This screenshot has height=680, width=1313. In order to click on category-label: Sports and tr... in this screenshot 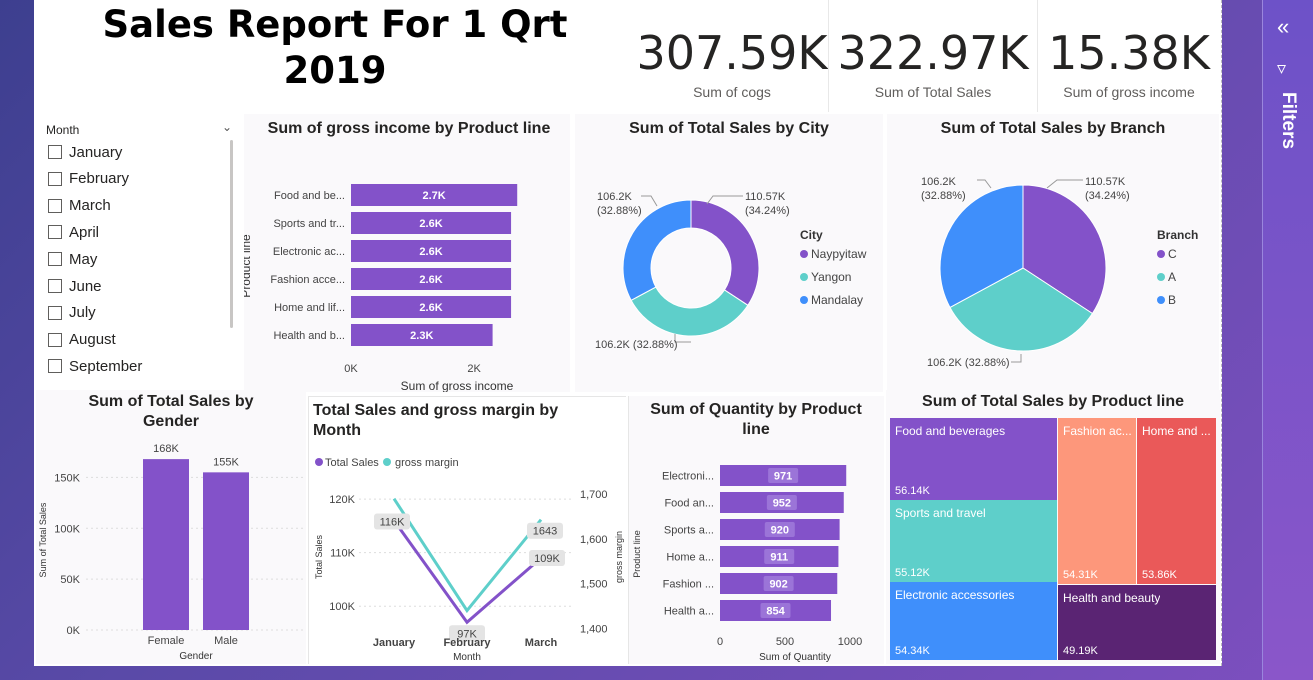, I will do `click(309, 224)`.